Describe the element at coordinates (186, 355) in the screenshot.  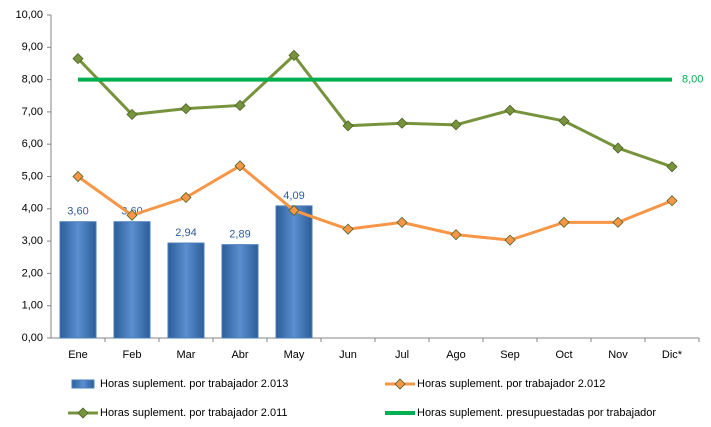
I see `x-tick-label: Mar` at that location.